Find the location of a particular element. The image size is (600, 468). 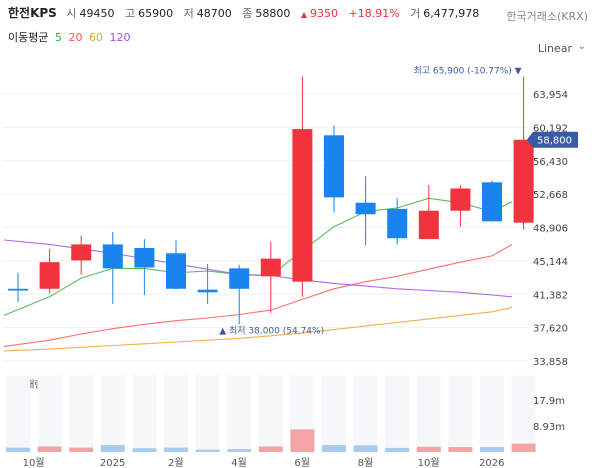

x-tick-label: 2월 is located at coordinates (176, 462).